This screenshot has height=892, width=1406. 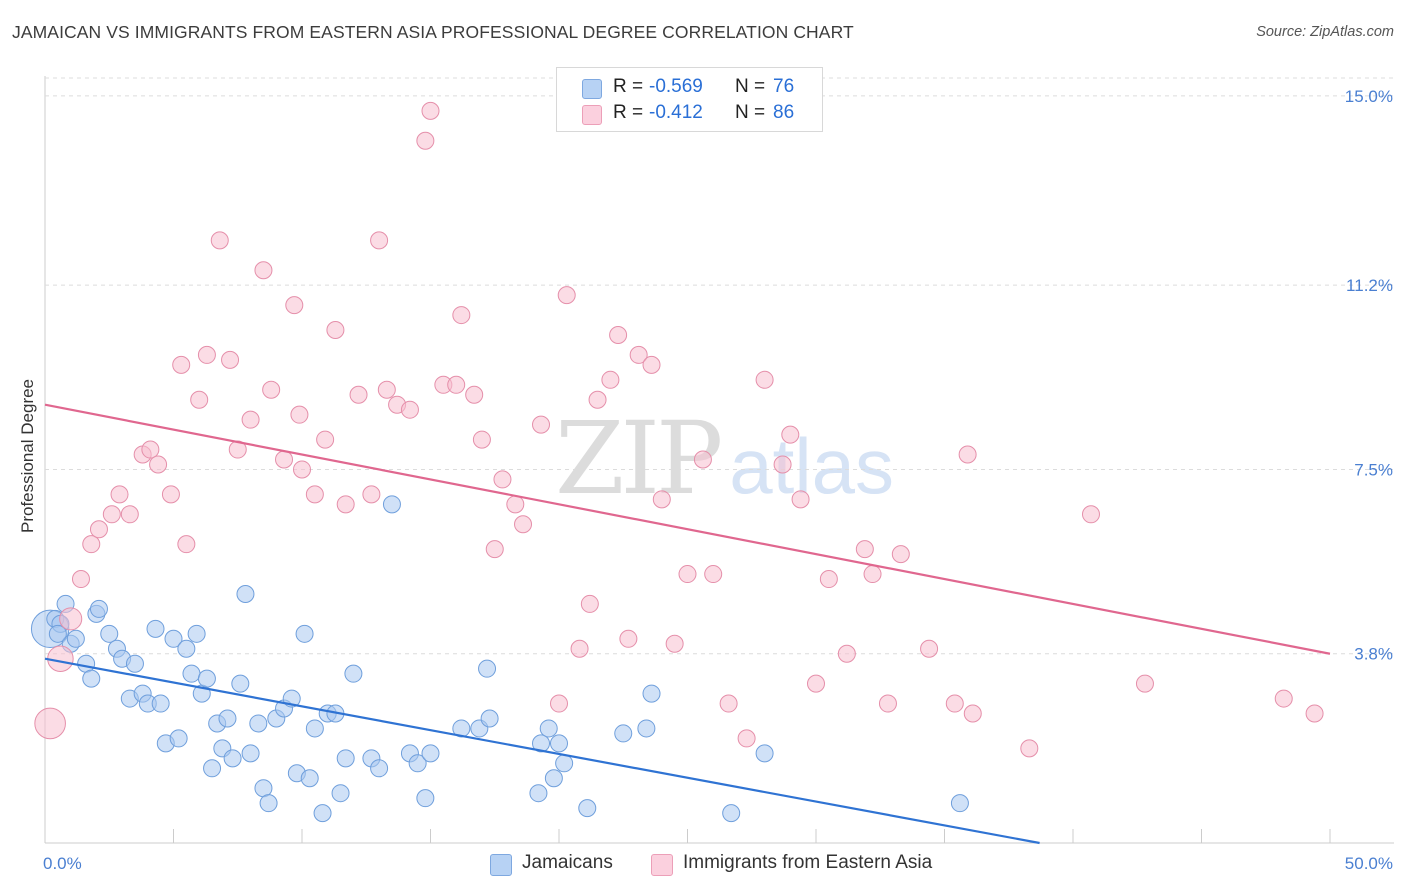 What do you see at coordinates (62, 863) in the screenshot?
I see `x-tick-label: 0.0%` at bounding box center [62, 863].